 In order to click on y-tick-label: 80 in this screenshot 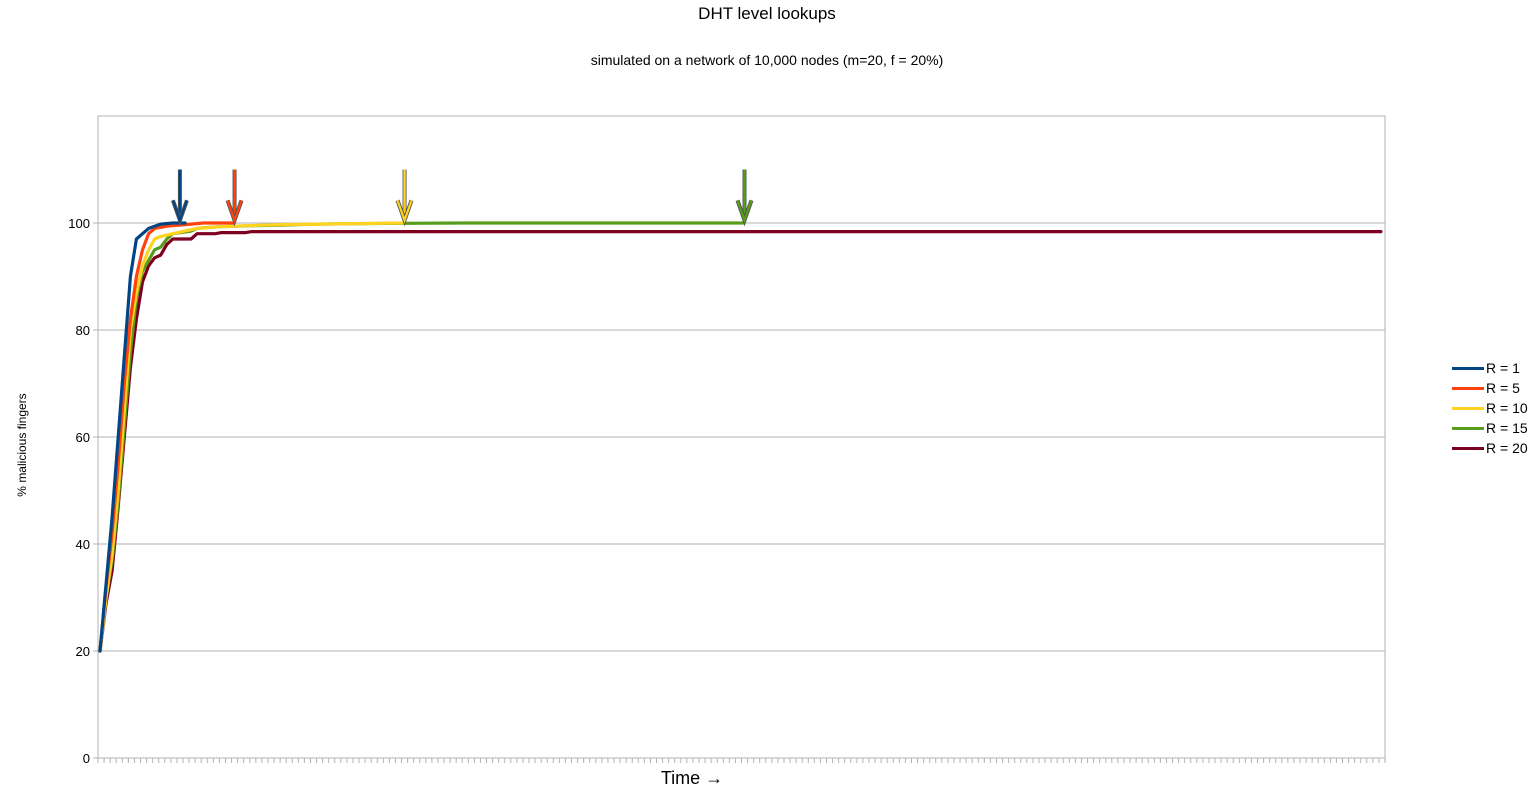, I will do `click(83, 330)`.